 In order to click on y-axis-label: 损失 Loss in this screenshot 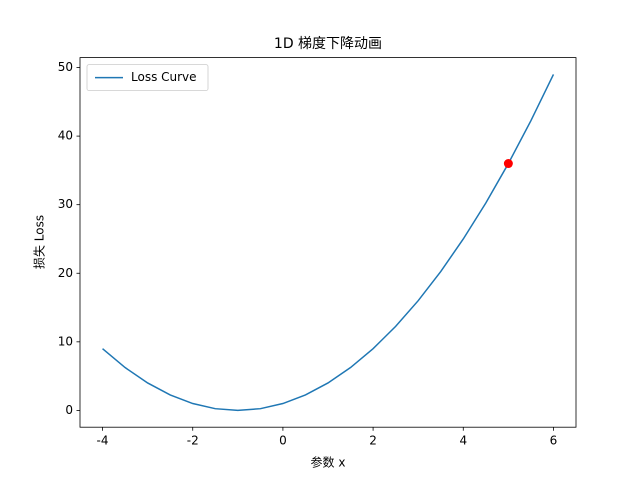, I will do `click(39, 242)`.